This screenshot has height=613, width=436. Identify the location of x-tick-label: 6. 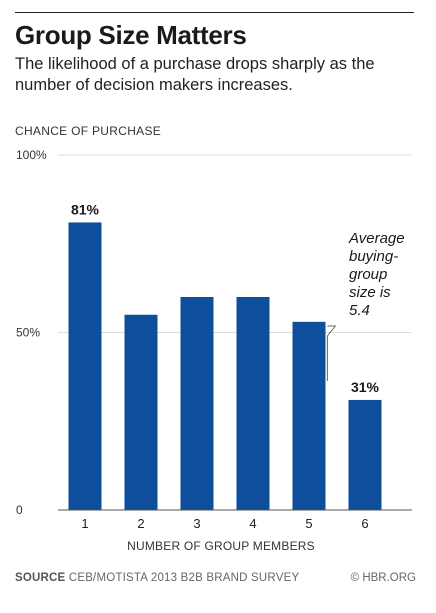
(364, 523).